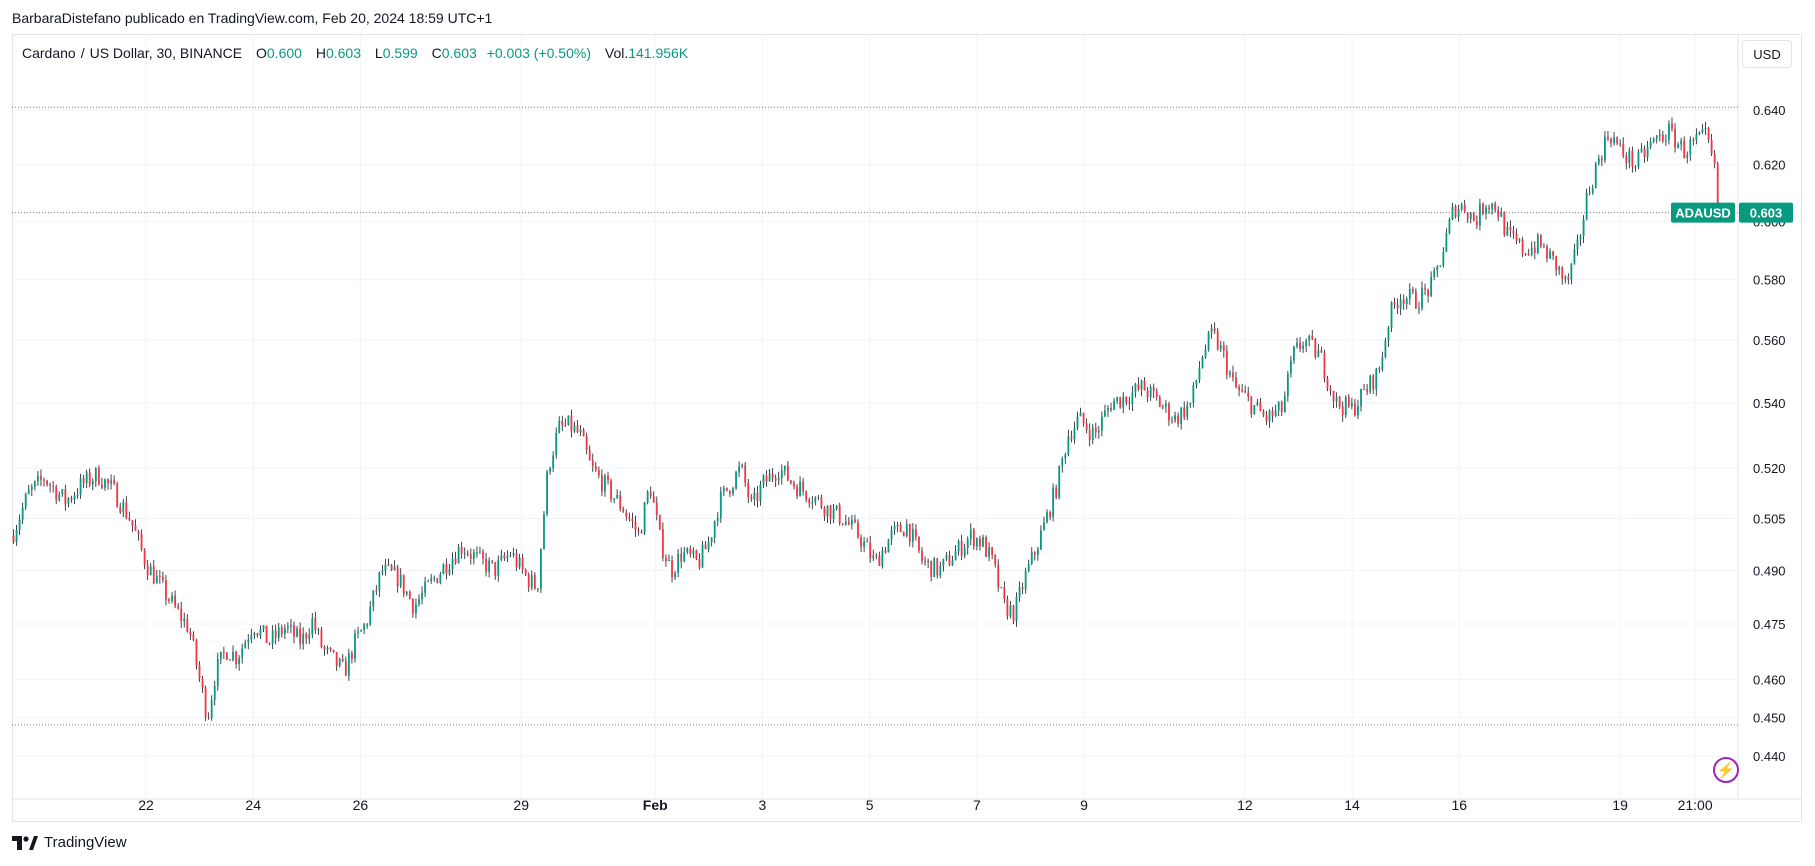  What do you see at coordinates (1767, 54) in the screenshot?
I see `currency-button: USD` at bounding box center [1767, 54].